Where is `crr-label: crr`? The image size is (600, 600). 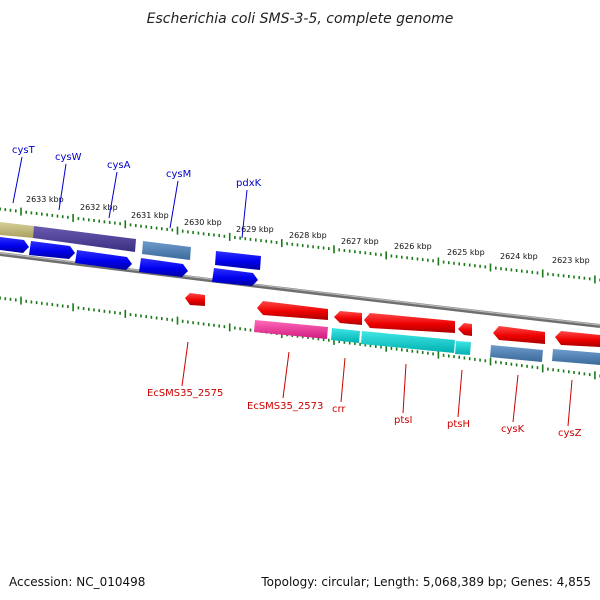
crr-label: crr is located at coordinates (339, 409).